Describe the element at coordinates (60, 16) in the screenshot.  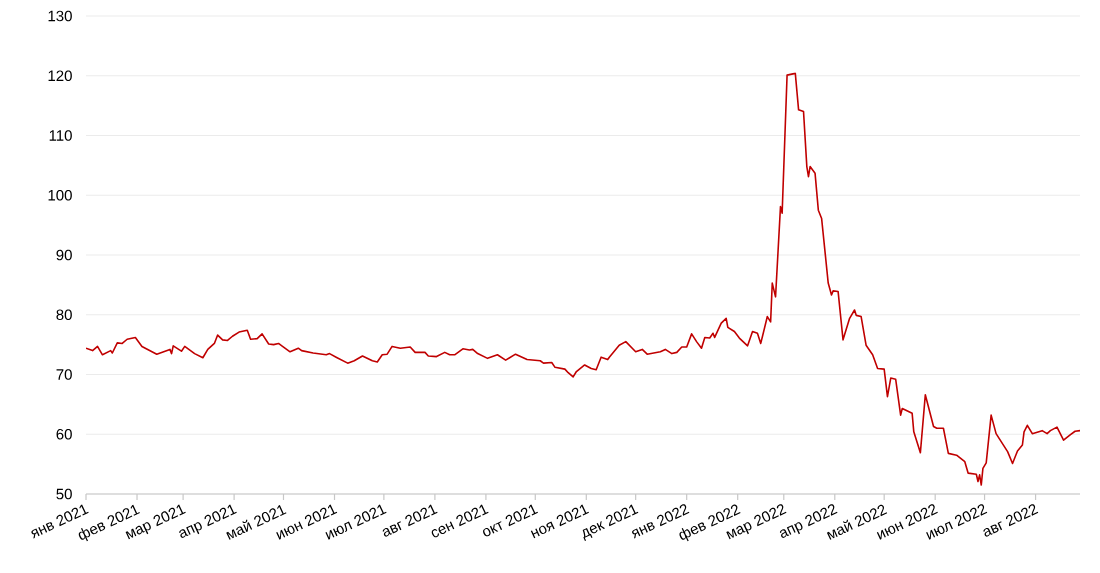
I see `y-tick-label: 130` at that location.